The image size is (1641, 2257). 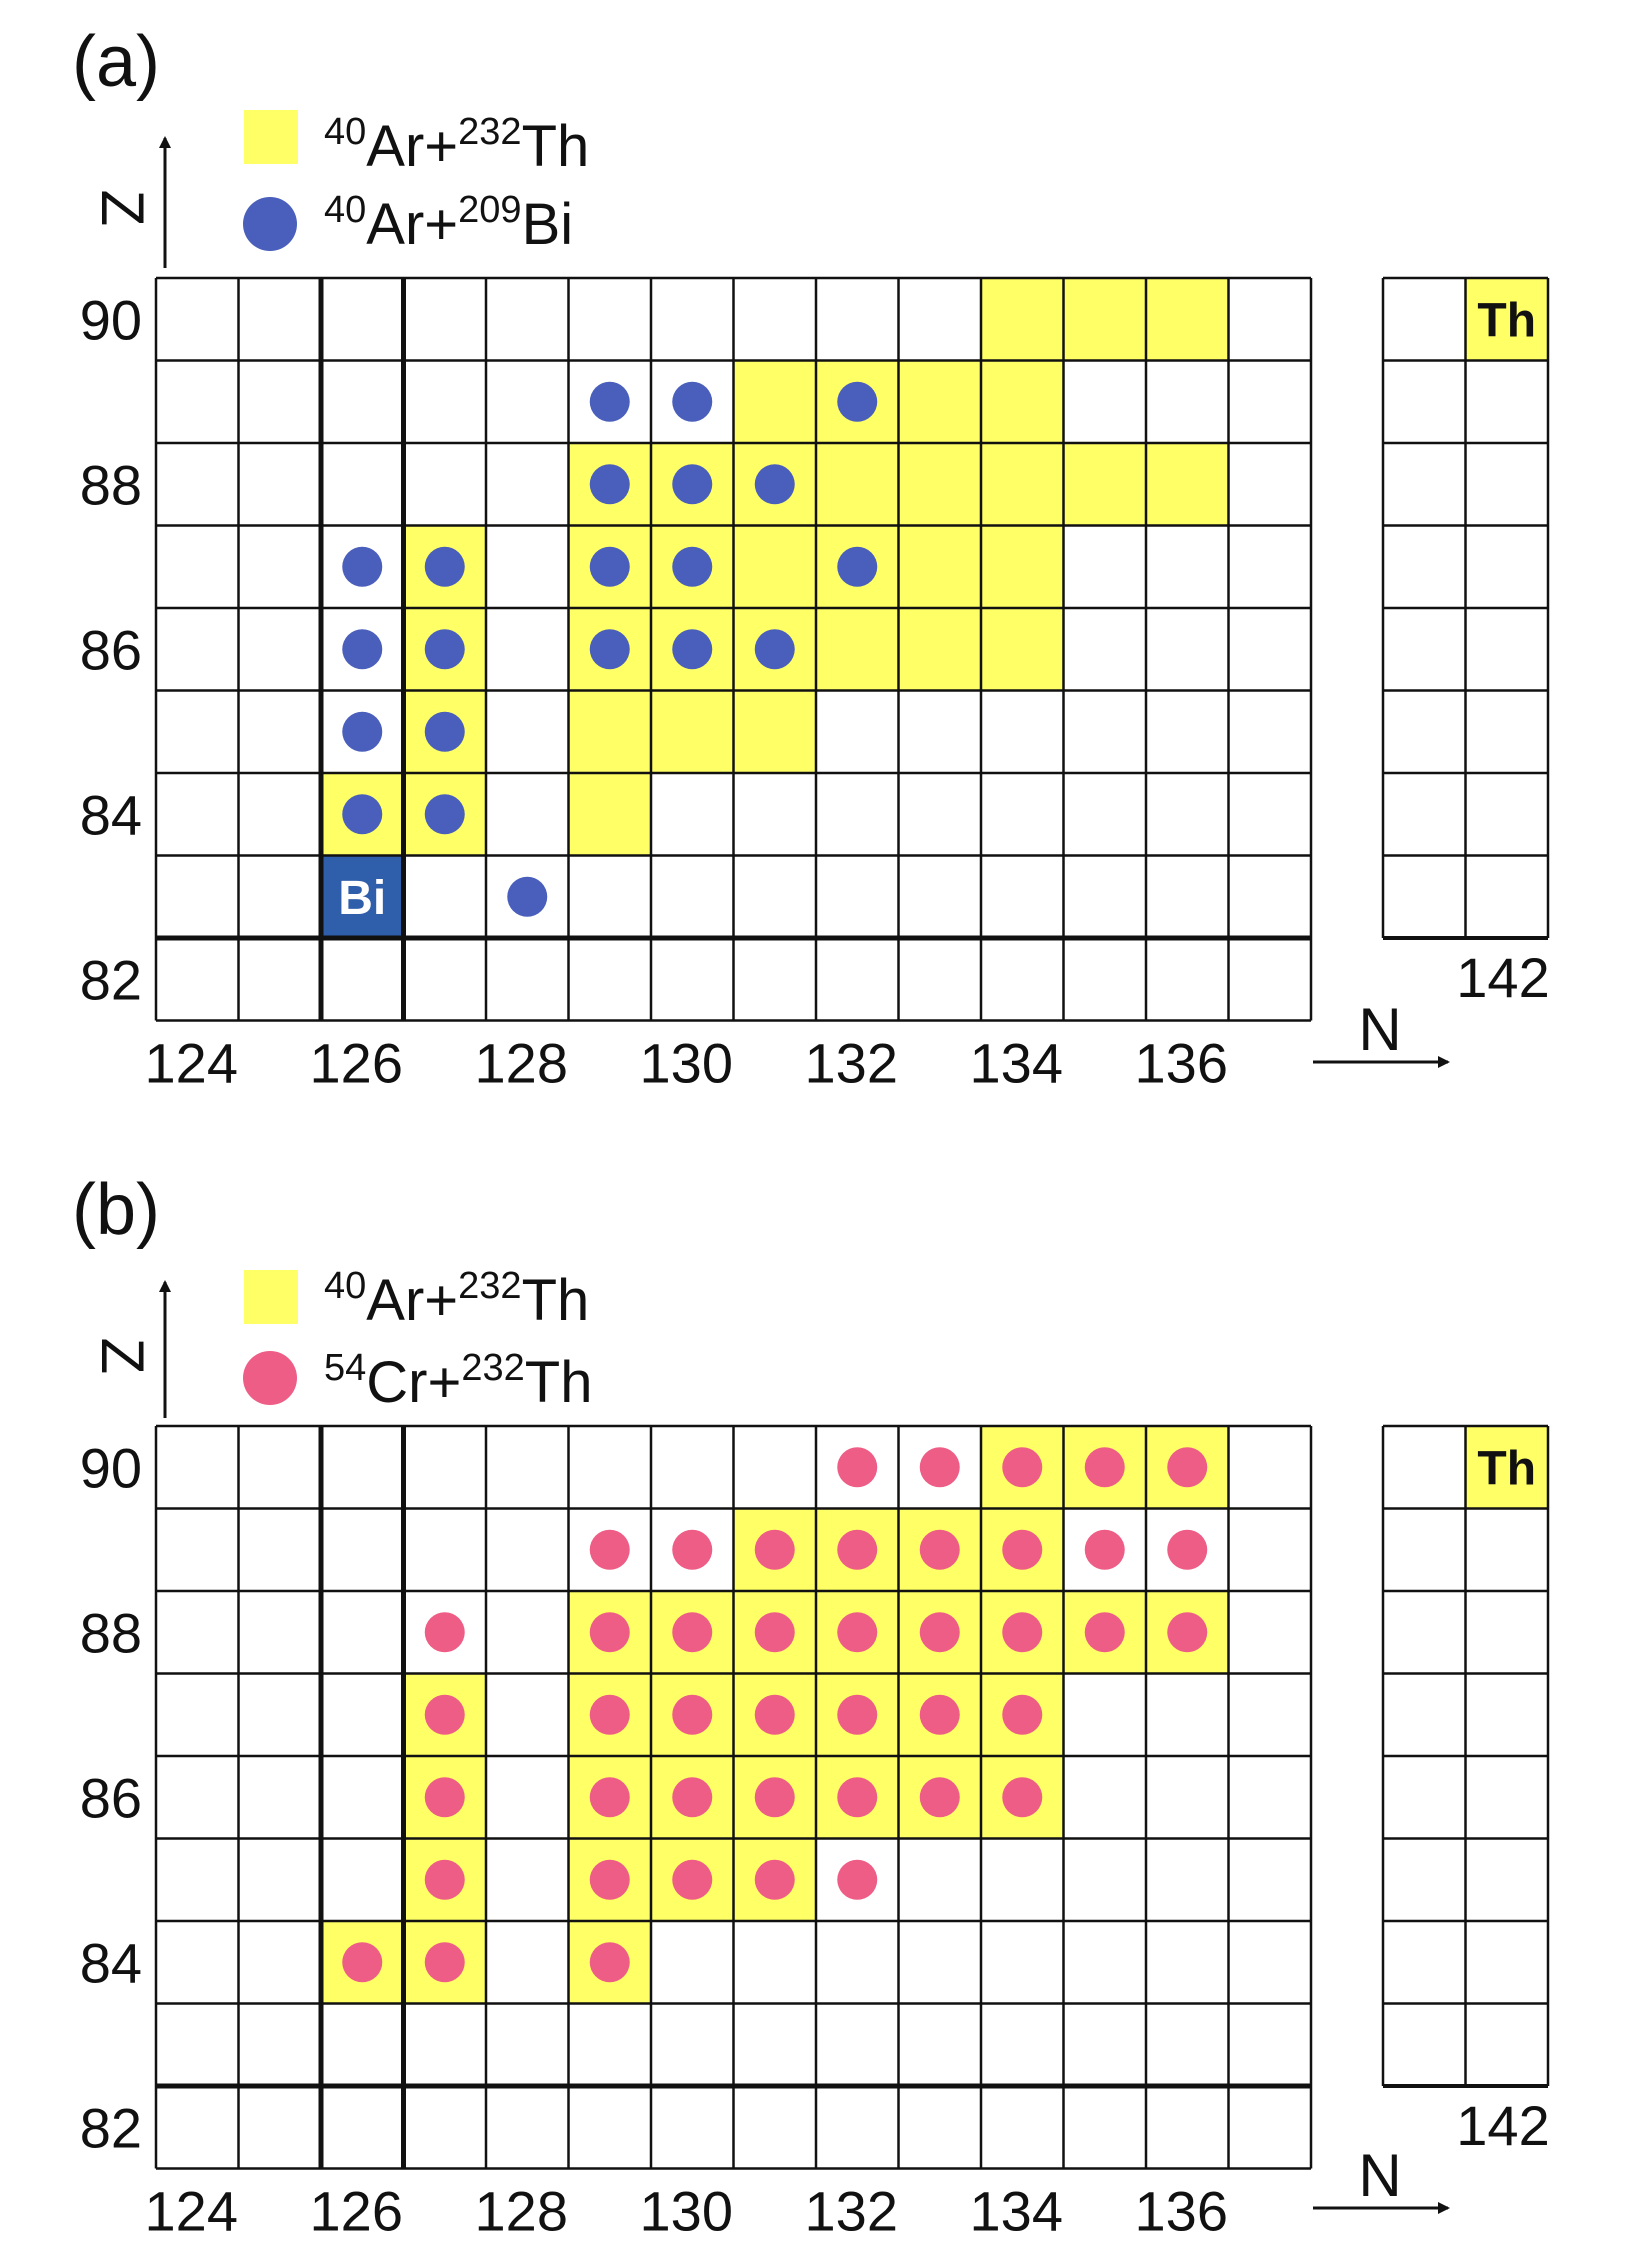 What do you see at coordinates (939, 1797) in the screenshot?
I see `isotope-dot-n133-z86` at bounding box center [939, 1797].